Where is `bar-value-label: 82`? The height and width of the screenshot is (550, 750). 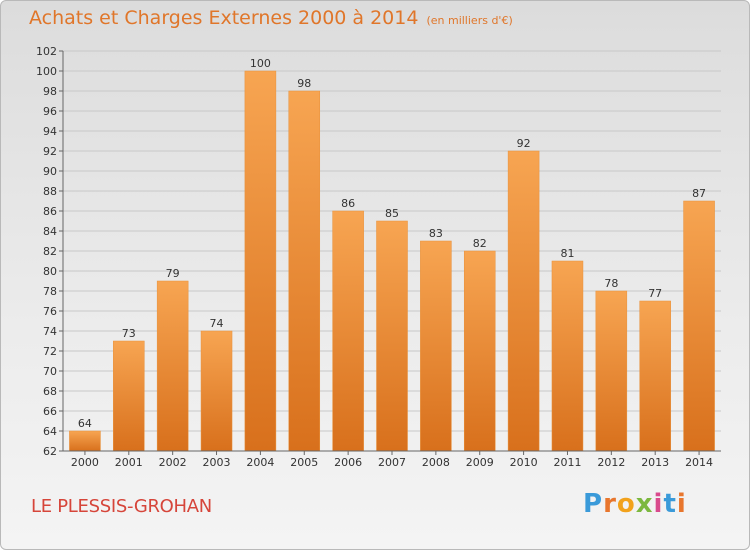
bar-value-label: 82 is located at coordinates (480, 243).